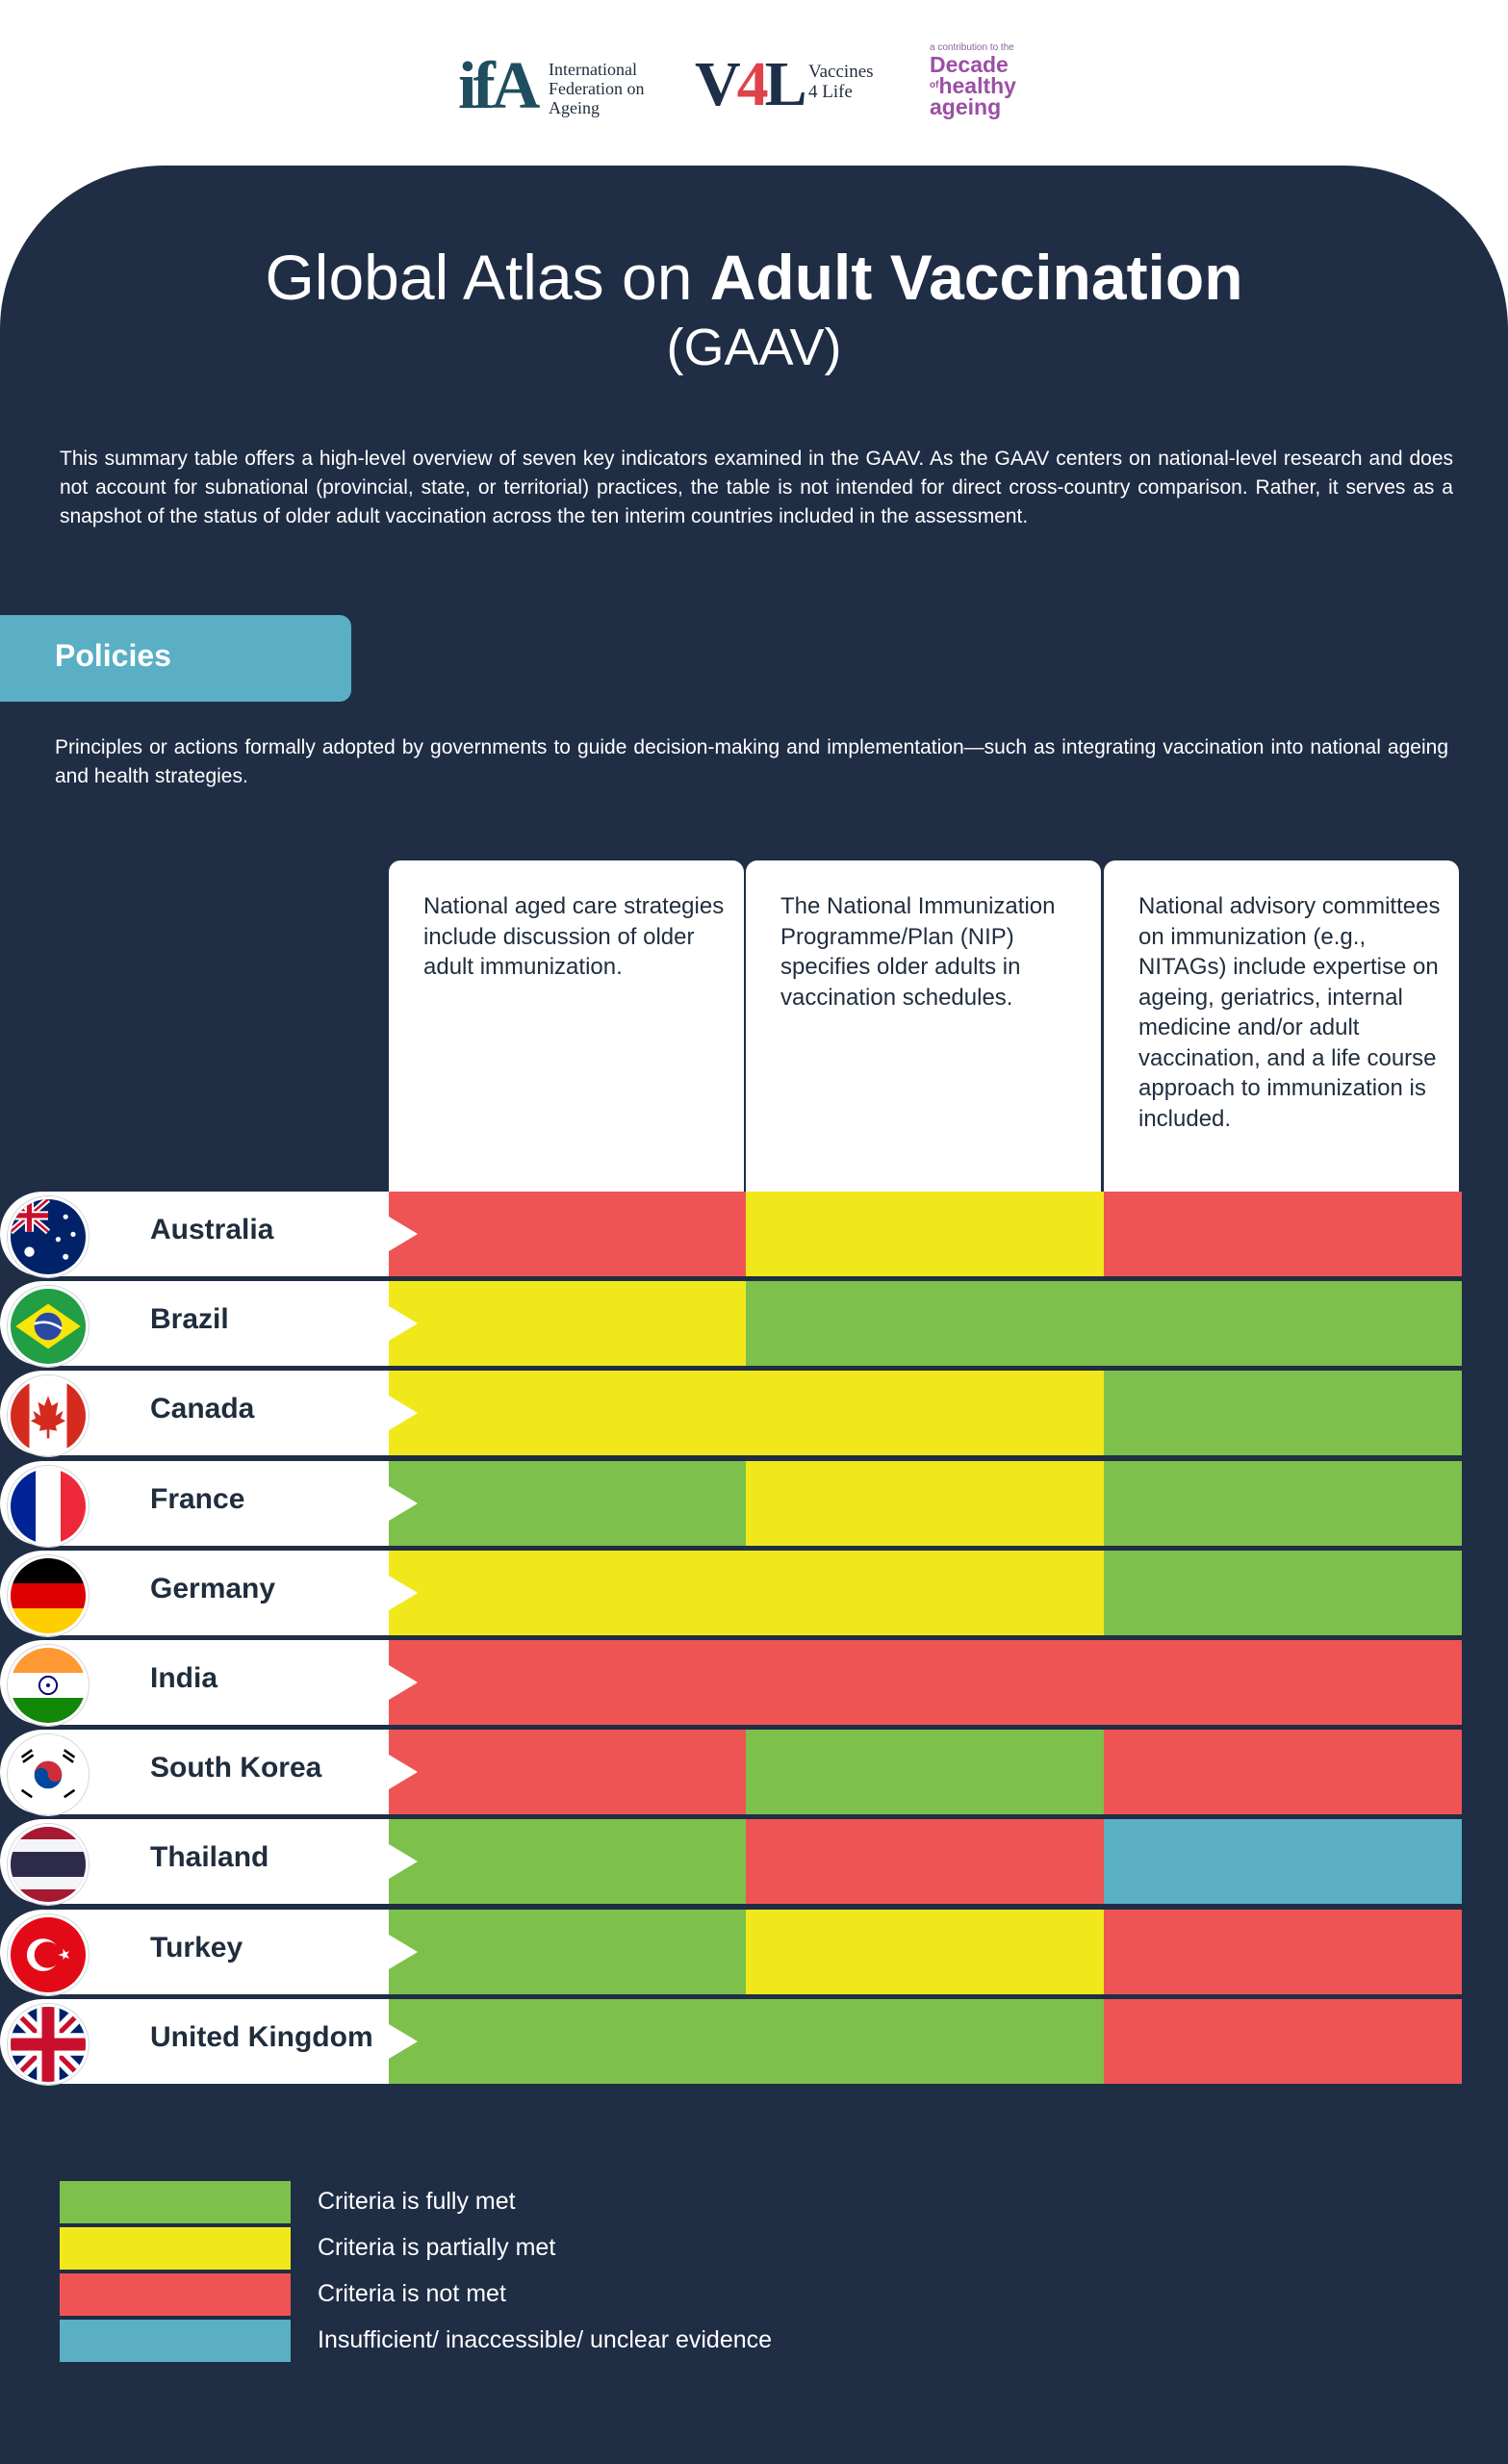 This screenshot has width=1508, height=2464. Describe the element at coordinates (593, 69) in the screenshot. I see `ifa-line: International` at that location.